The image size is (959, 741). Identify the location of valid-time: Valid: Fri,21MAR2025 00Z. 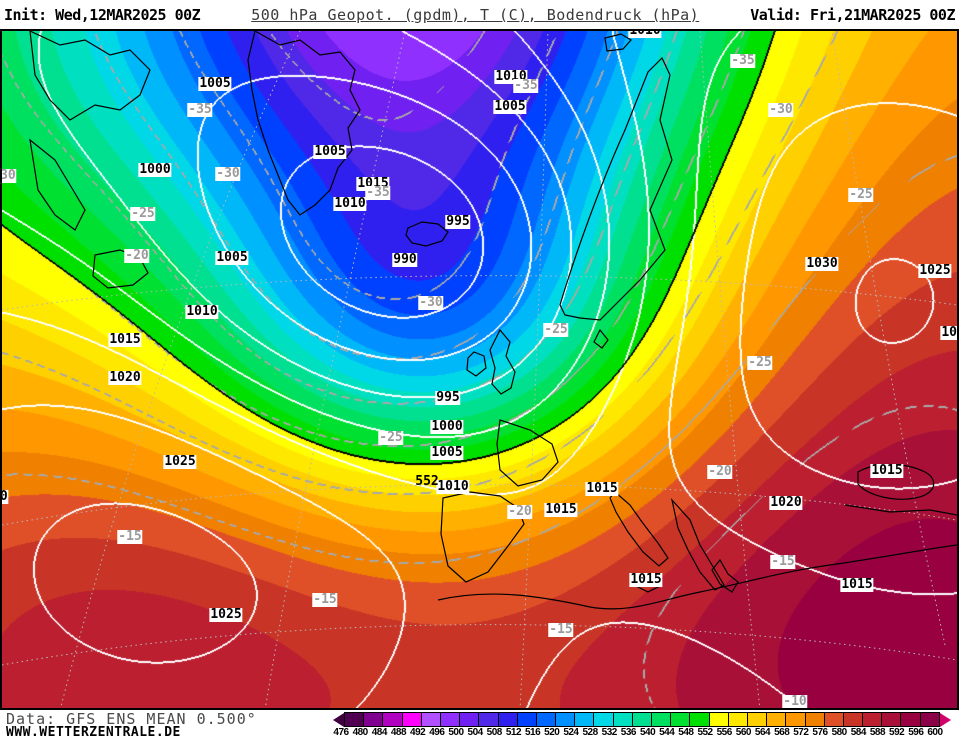
(852, 14).